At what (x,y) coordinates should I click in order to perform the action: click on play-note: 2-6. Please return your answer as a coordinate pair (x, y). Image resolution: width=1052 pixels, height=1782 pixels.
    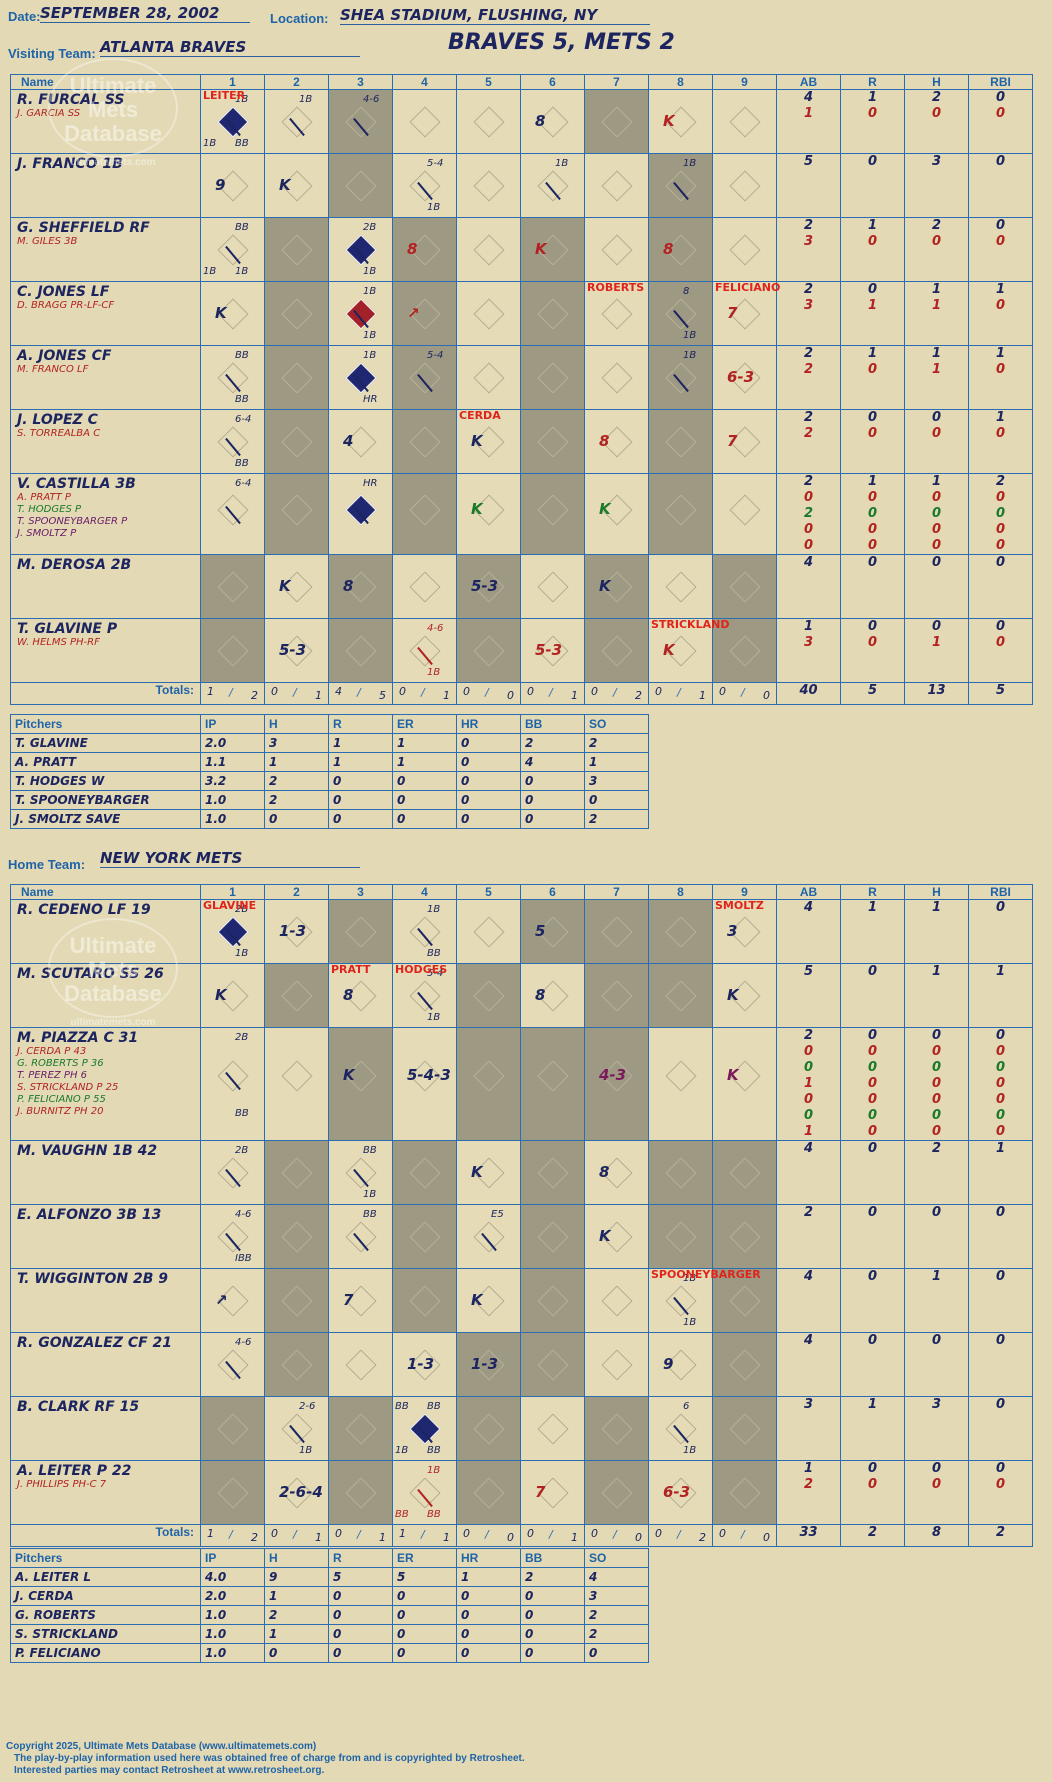
    Looking at the image, I should click on (307, 1406).